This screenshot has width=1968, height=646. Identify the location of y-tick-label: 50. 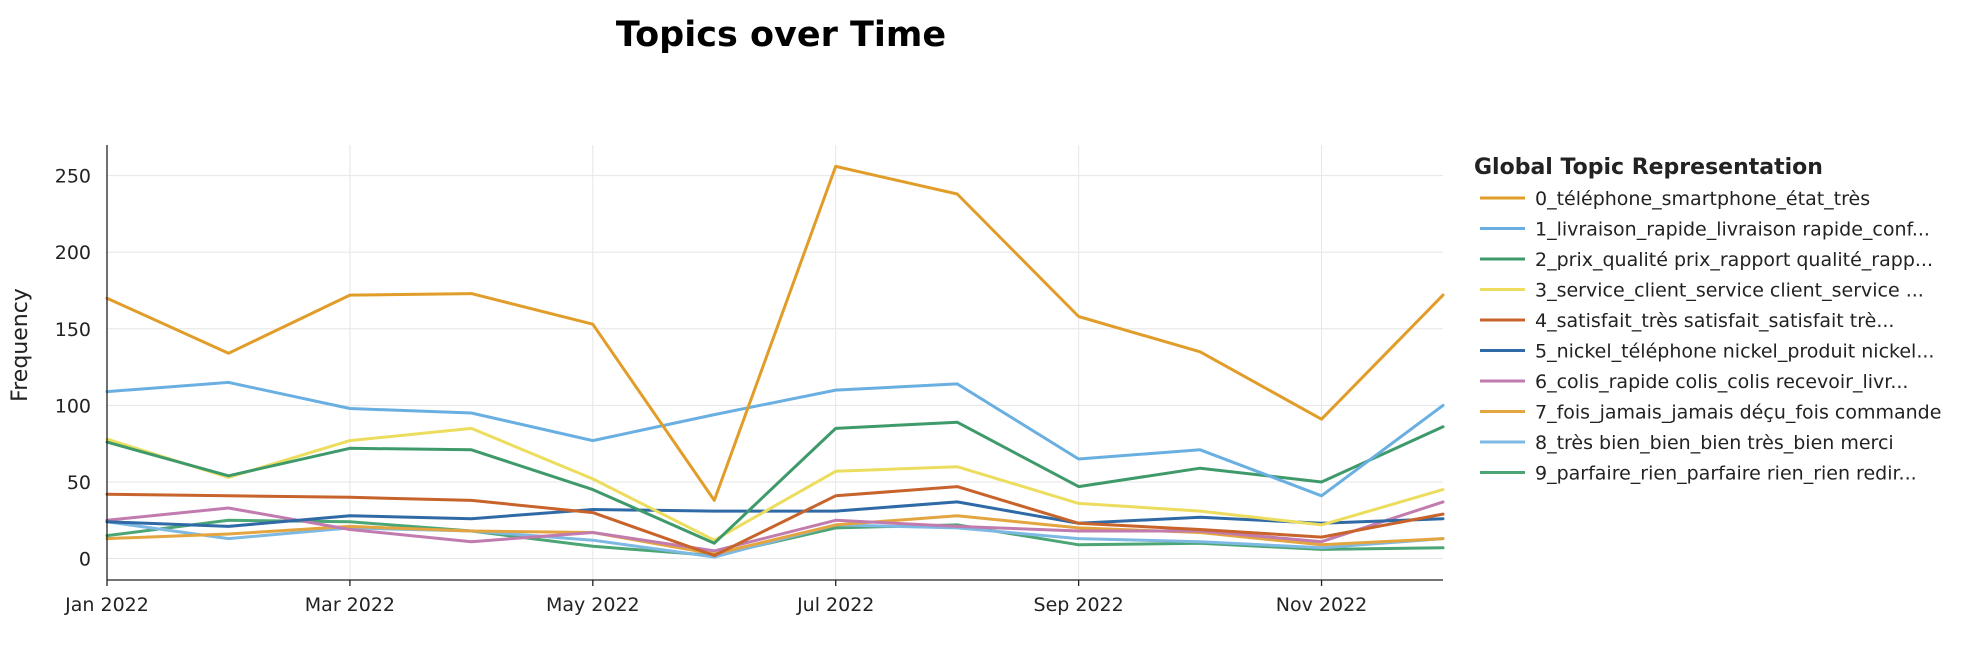
(79, 483).